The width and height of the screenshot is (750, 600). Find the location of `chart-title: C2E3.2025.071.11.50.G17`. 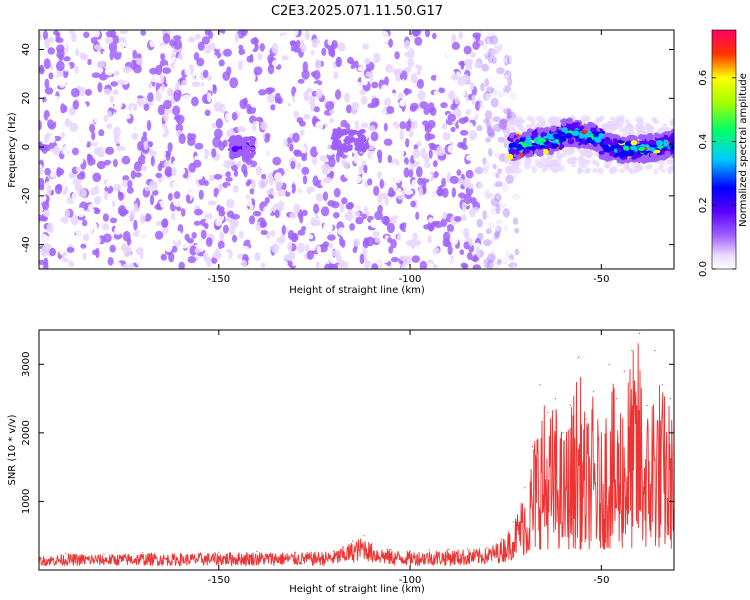

chart-title: C2E3.2025.071.11.50.G17 is located at coordinates (357, 11).